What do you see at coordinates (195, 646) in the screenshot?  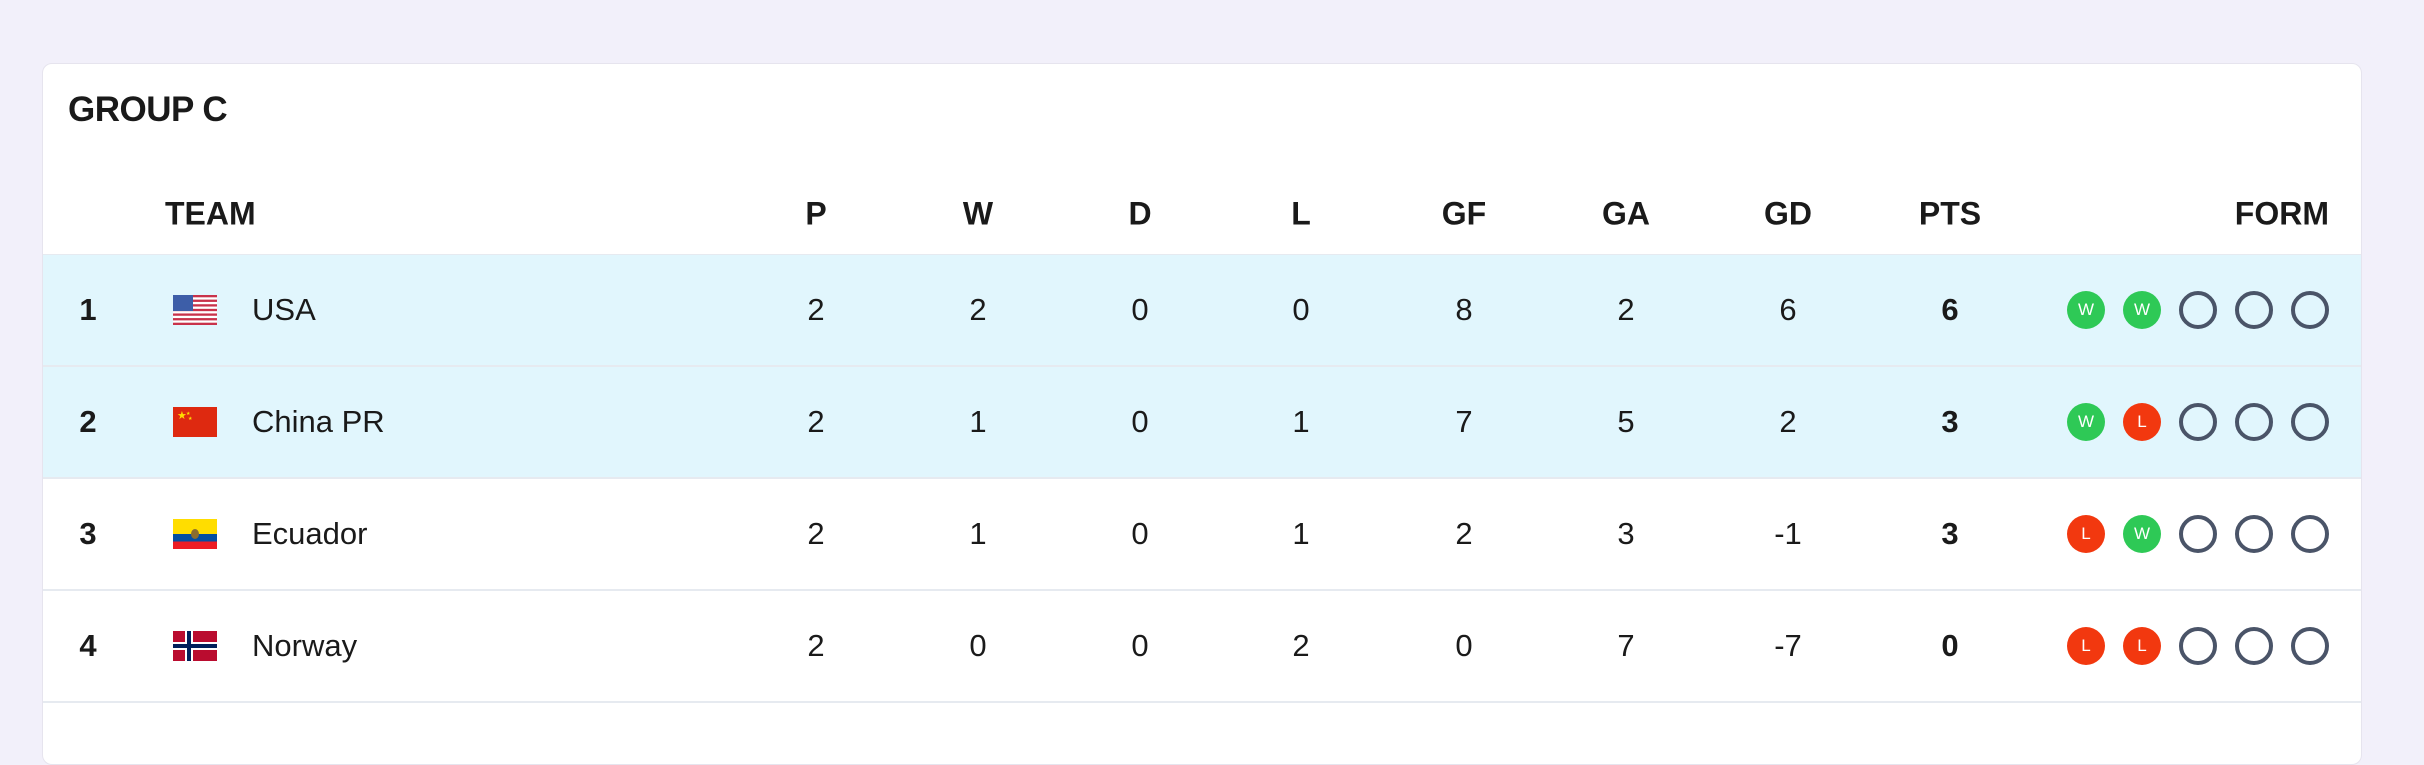 I see `norway-flag-icon` at bounding box center [195, 646].